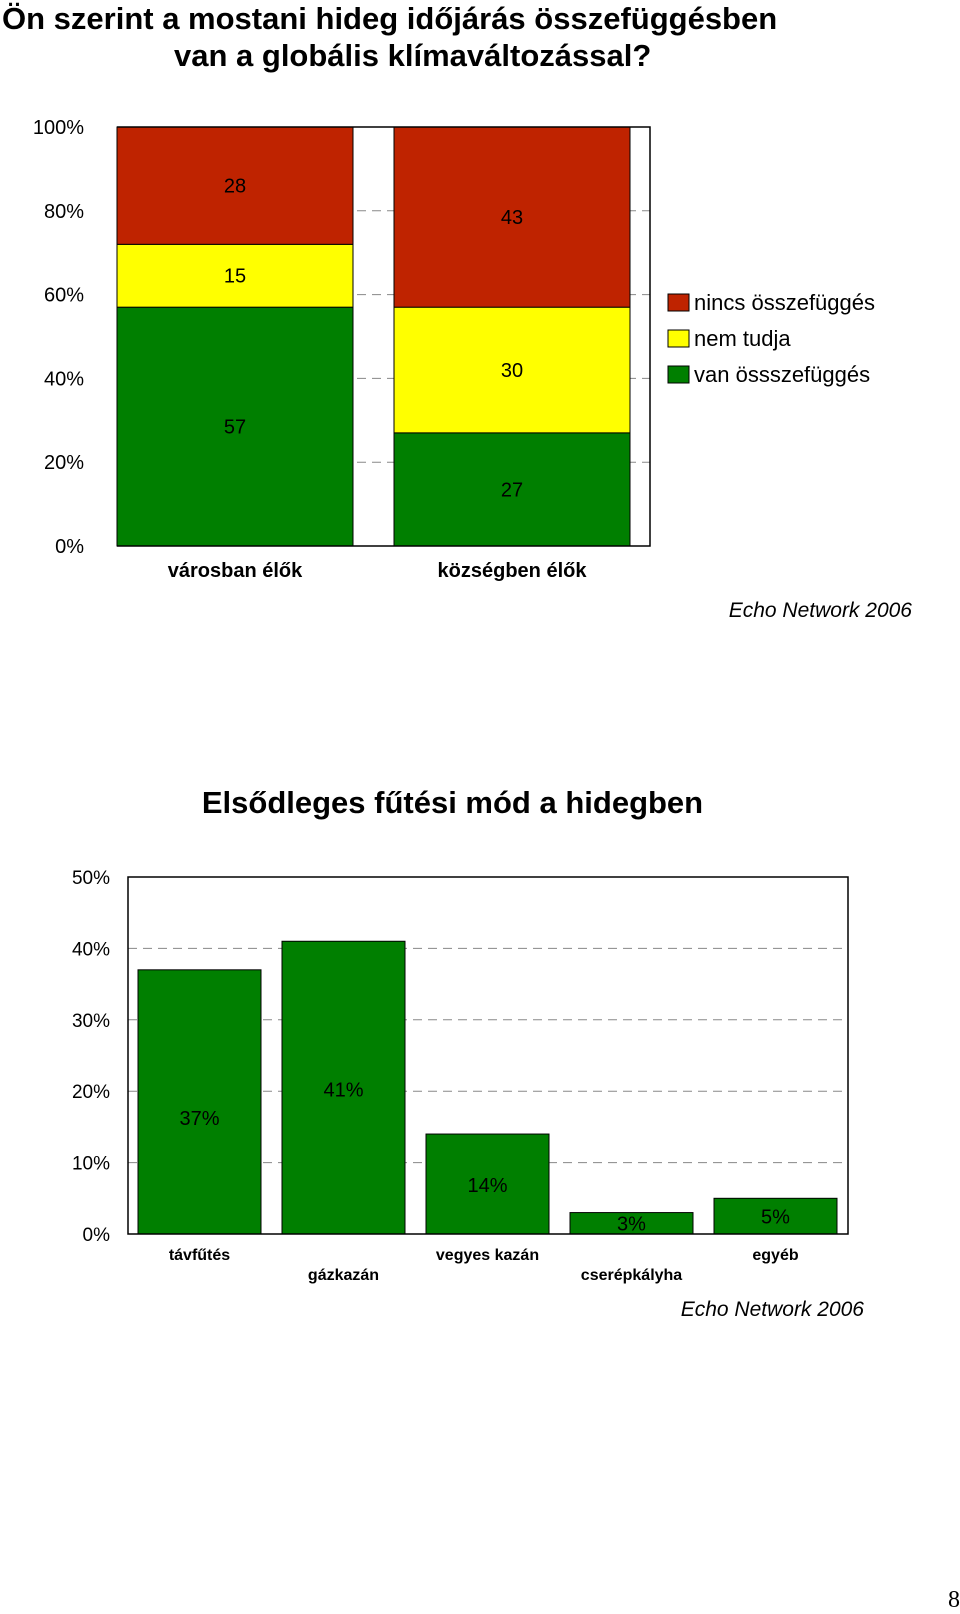  I want to click on x-category-label: távfűtés, so click(199, 1255).